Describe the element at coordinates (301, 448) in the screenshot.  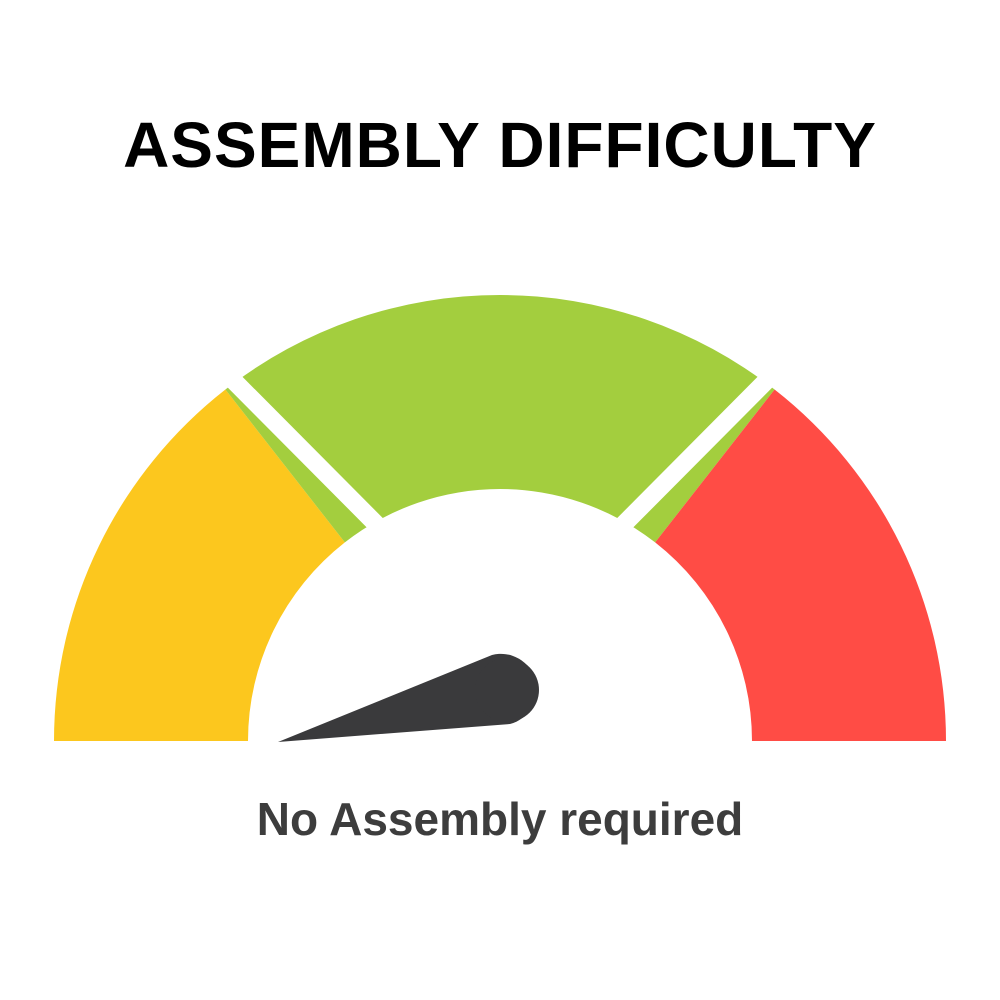
I see `gauge-gap-left` at that location.